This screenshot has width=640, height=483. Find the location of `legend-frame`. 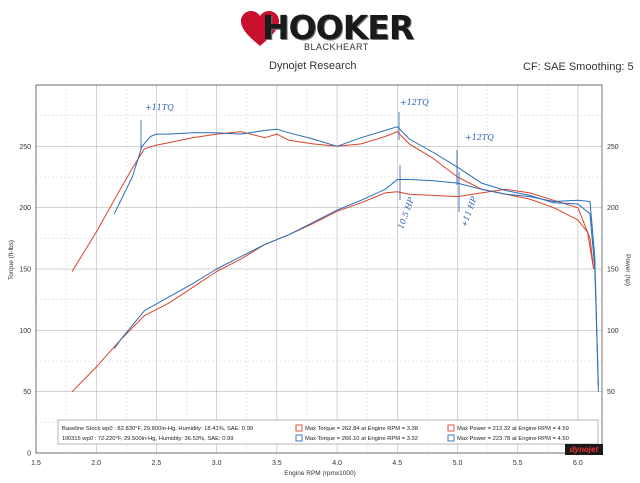

legend-frame is located at coordinates (328, 432).